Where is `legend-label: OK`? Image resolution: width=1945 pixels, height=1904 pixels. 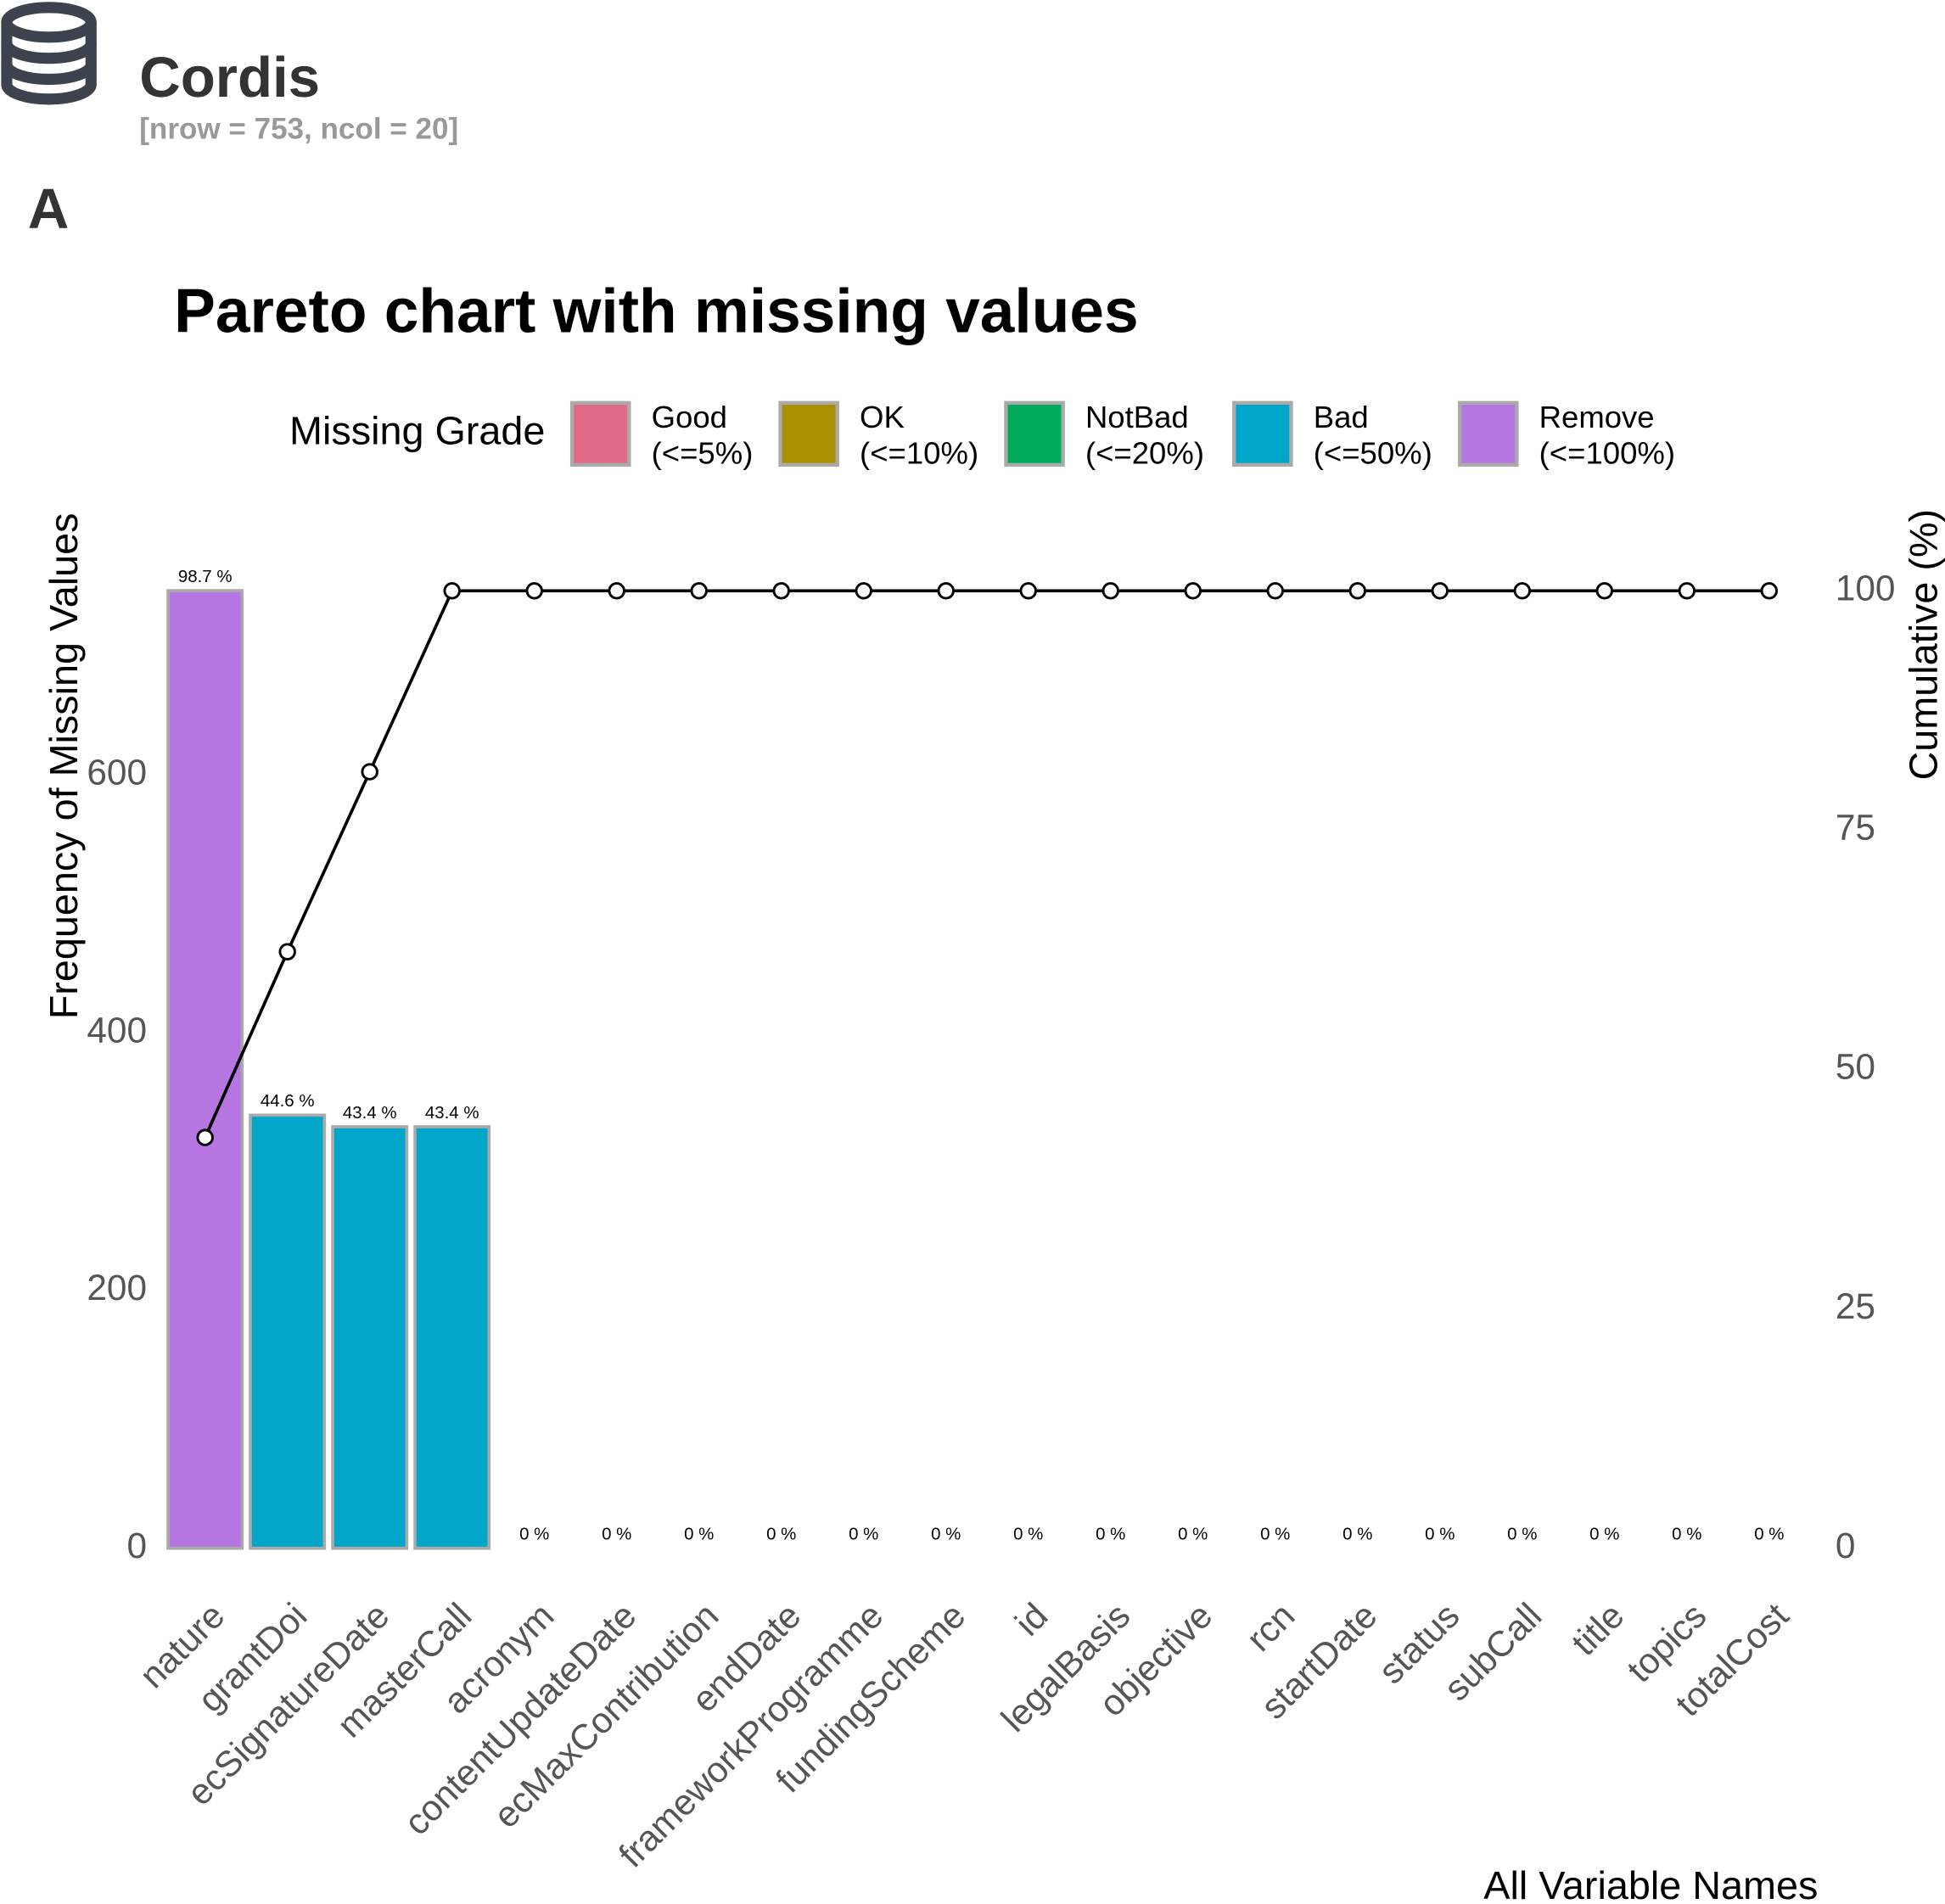
legend-label: OK is located at coordinates (882, 417).